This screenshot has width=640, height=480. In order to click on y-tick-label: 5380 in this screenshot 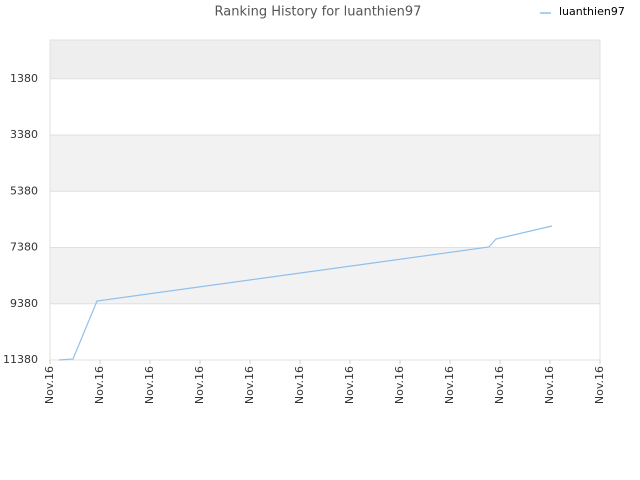, I will do `click(24, 190)`.